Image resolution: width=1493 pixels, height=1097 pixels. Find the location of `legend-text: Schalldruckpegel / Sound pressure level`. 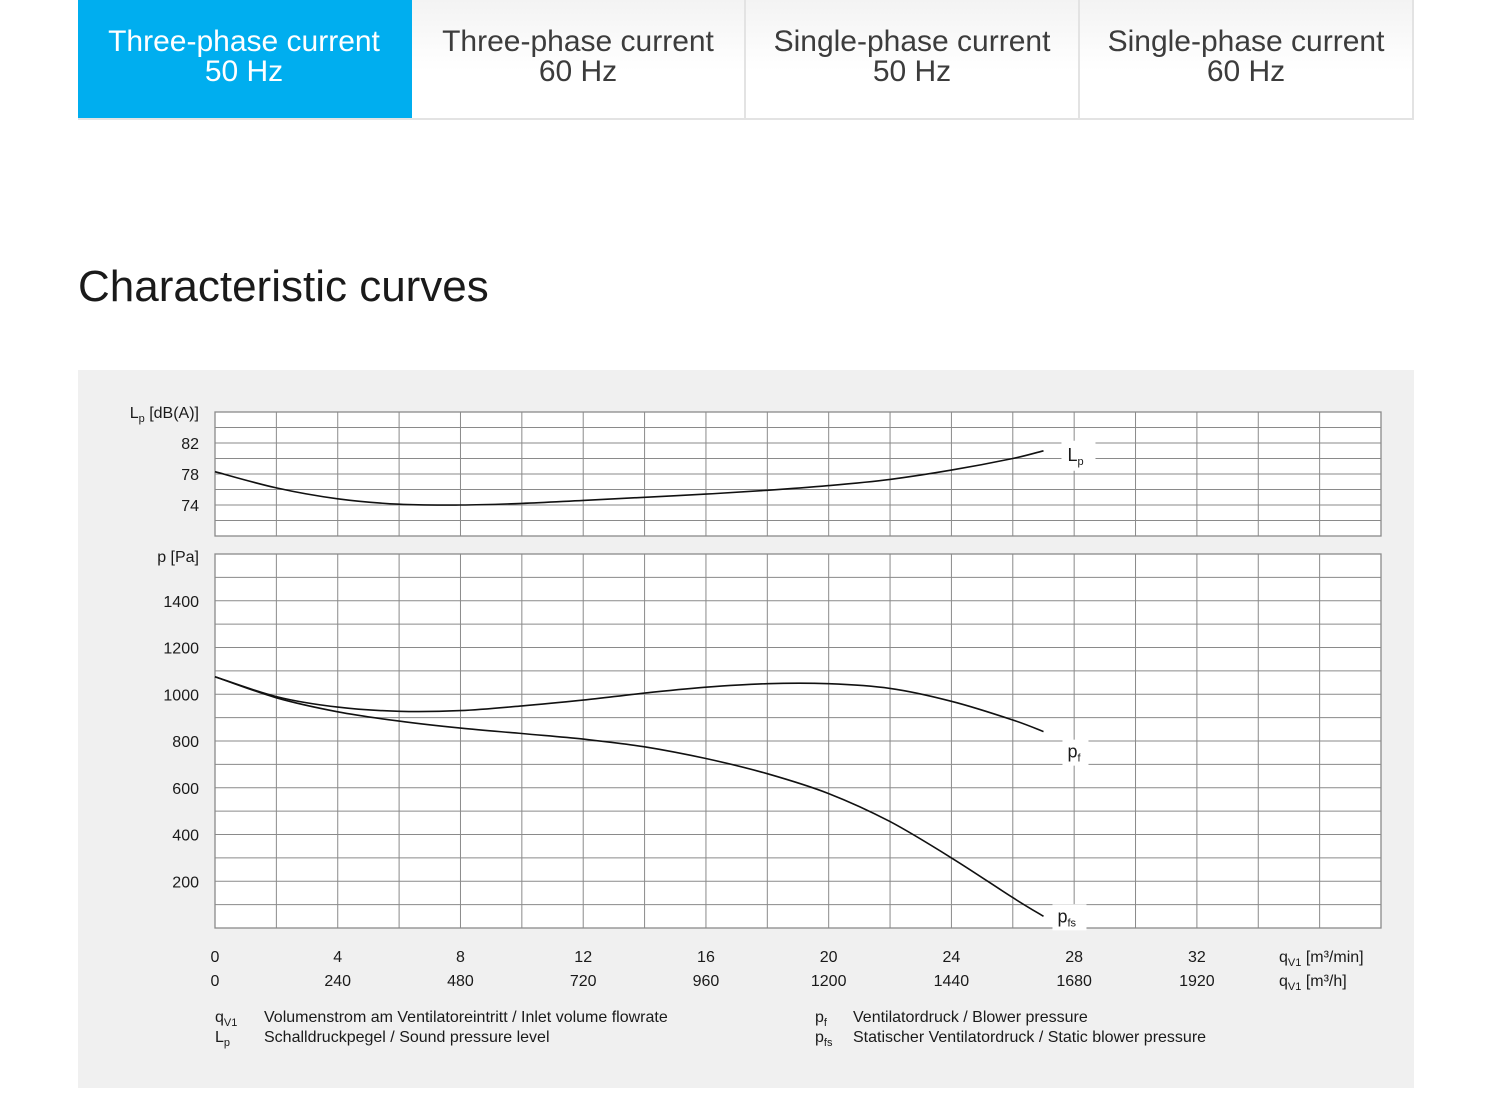

legend-text: Schalldruckpegel / Sound pressure level is located at coordinates (407, 1037).